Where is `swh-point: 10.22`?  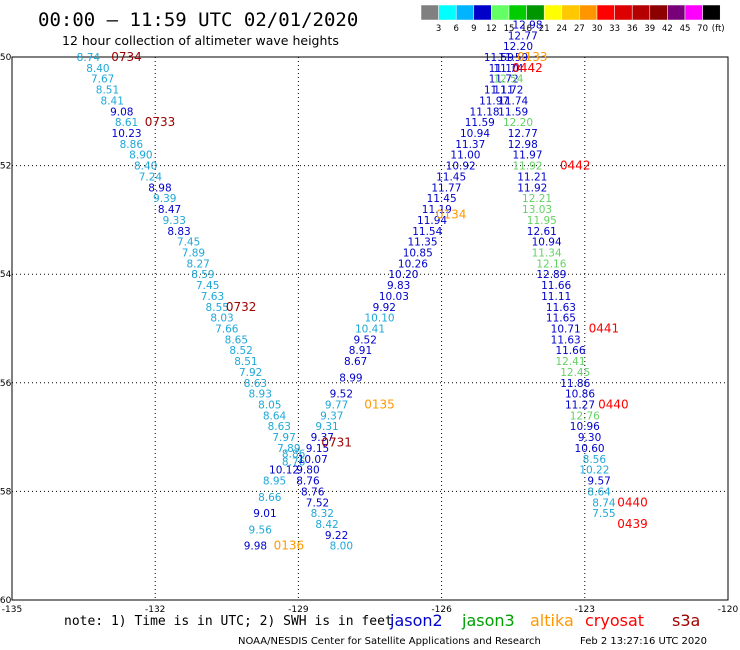 swh-point: 10.22 is located at coordinates (594, 471).